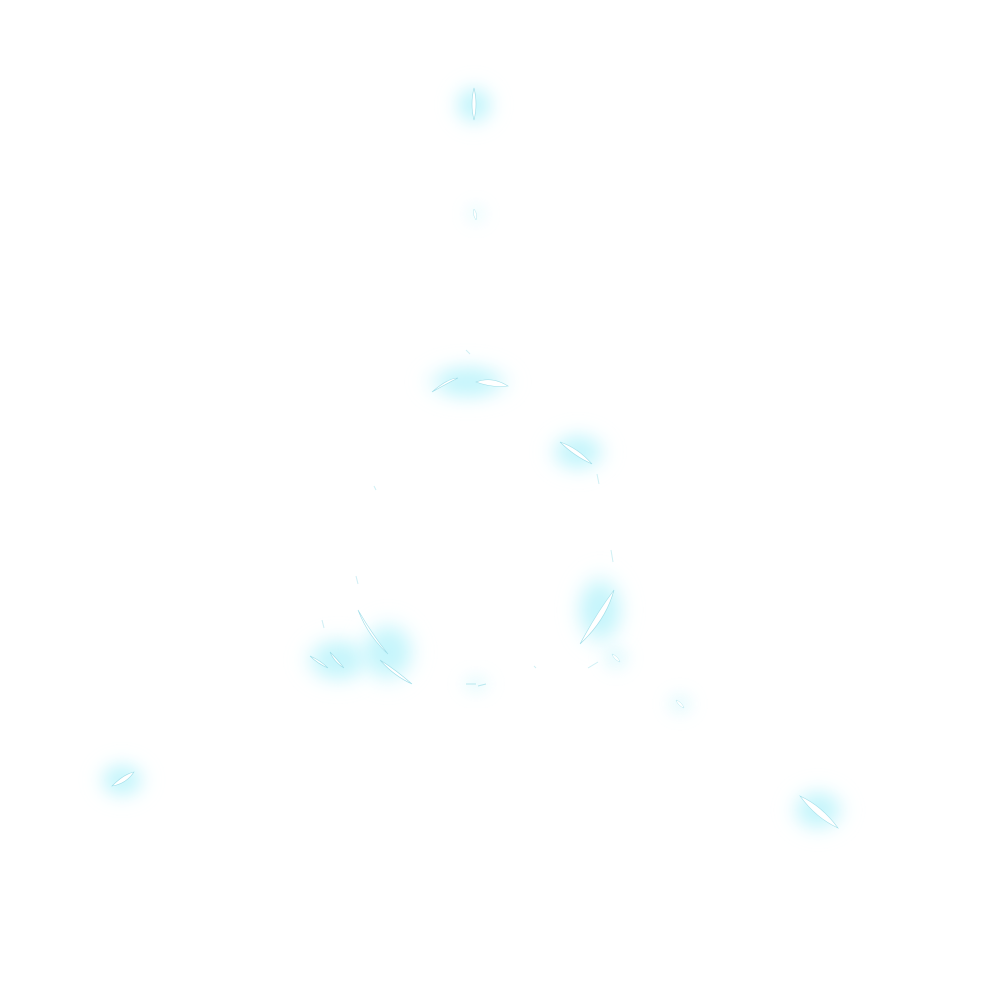  I want to click on sparkle-right-small, so click(680, 704).